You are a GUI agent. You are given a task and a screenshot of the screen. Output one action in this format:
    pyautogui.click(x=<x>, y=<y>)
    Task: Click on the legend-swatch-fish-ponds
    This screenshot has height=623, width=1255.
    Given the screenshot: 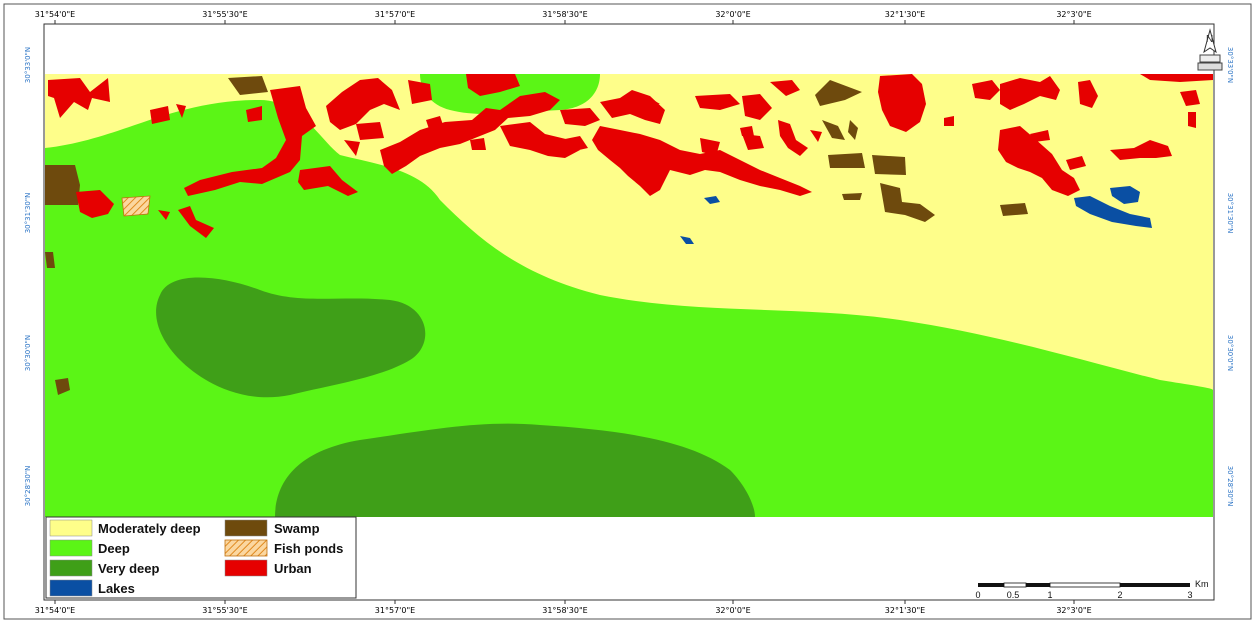 What is the action you would take?
    pyautogui.click(x=246, y=548)
    